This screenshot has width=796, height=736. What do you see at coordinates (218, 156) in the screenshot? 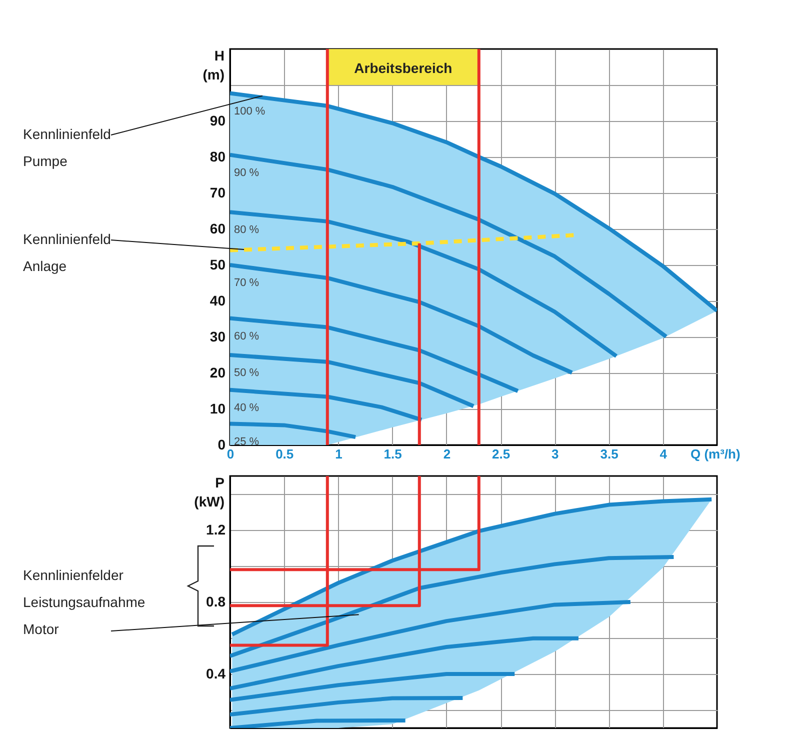
I see `y-tick-label: 80` at bounding box center [218, 156].